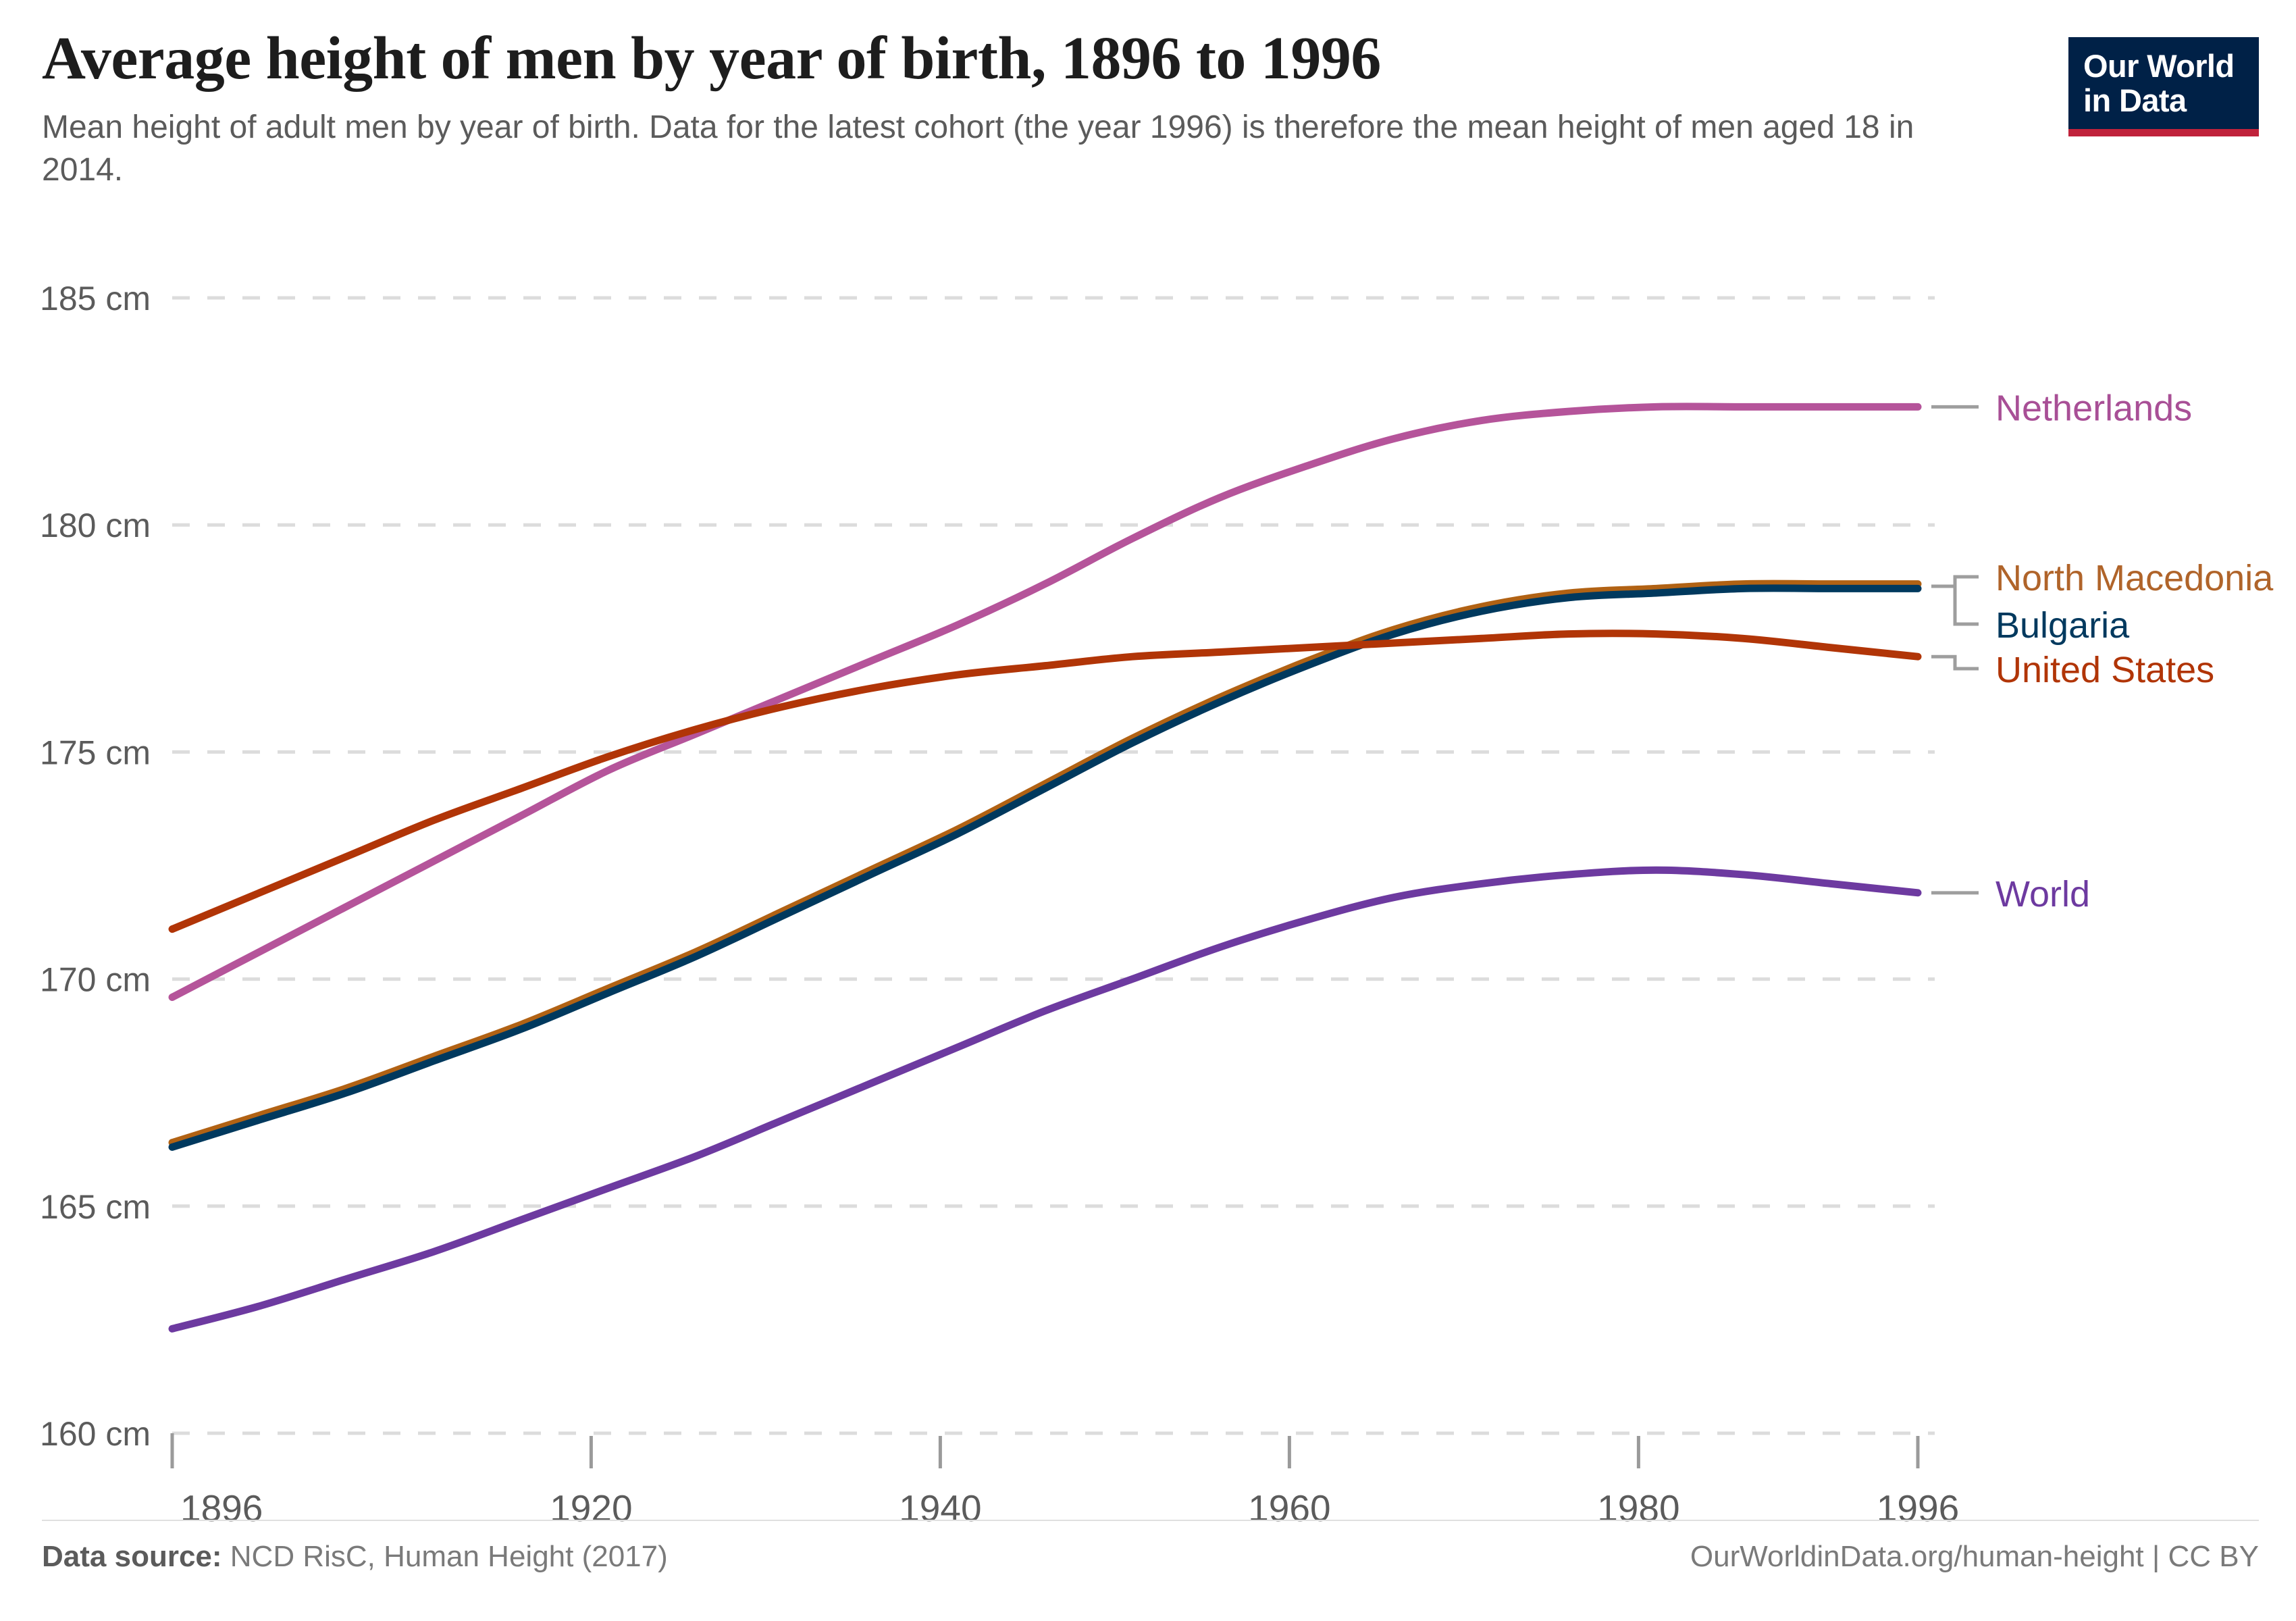 Image resolution: width=2296 pixels, height=1621 pixels. Describe the element at coordinates (591, 1508) in the screenshot. I see `x-tick-label: 1920` at that location.